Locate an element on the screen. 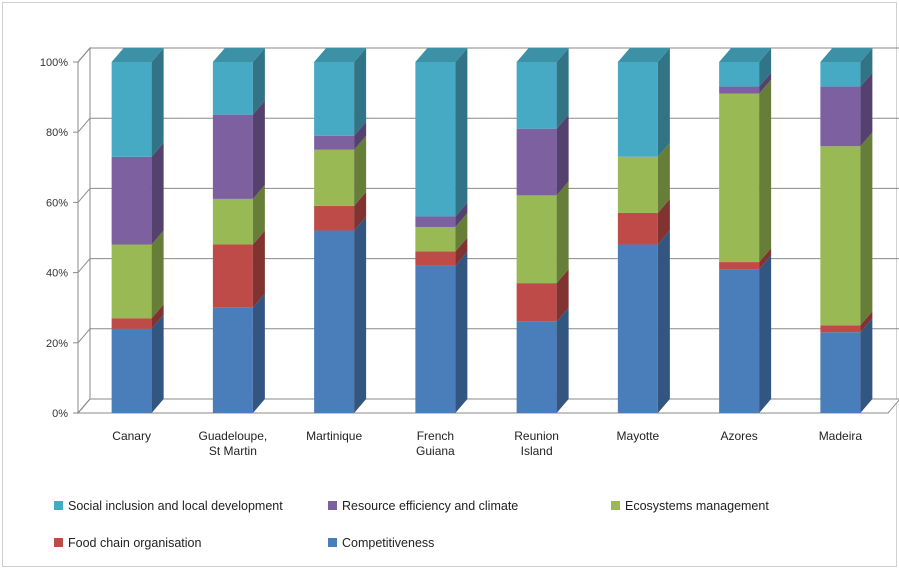  legend-label: Competitiveness is located at coordinates (388, 543).